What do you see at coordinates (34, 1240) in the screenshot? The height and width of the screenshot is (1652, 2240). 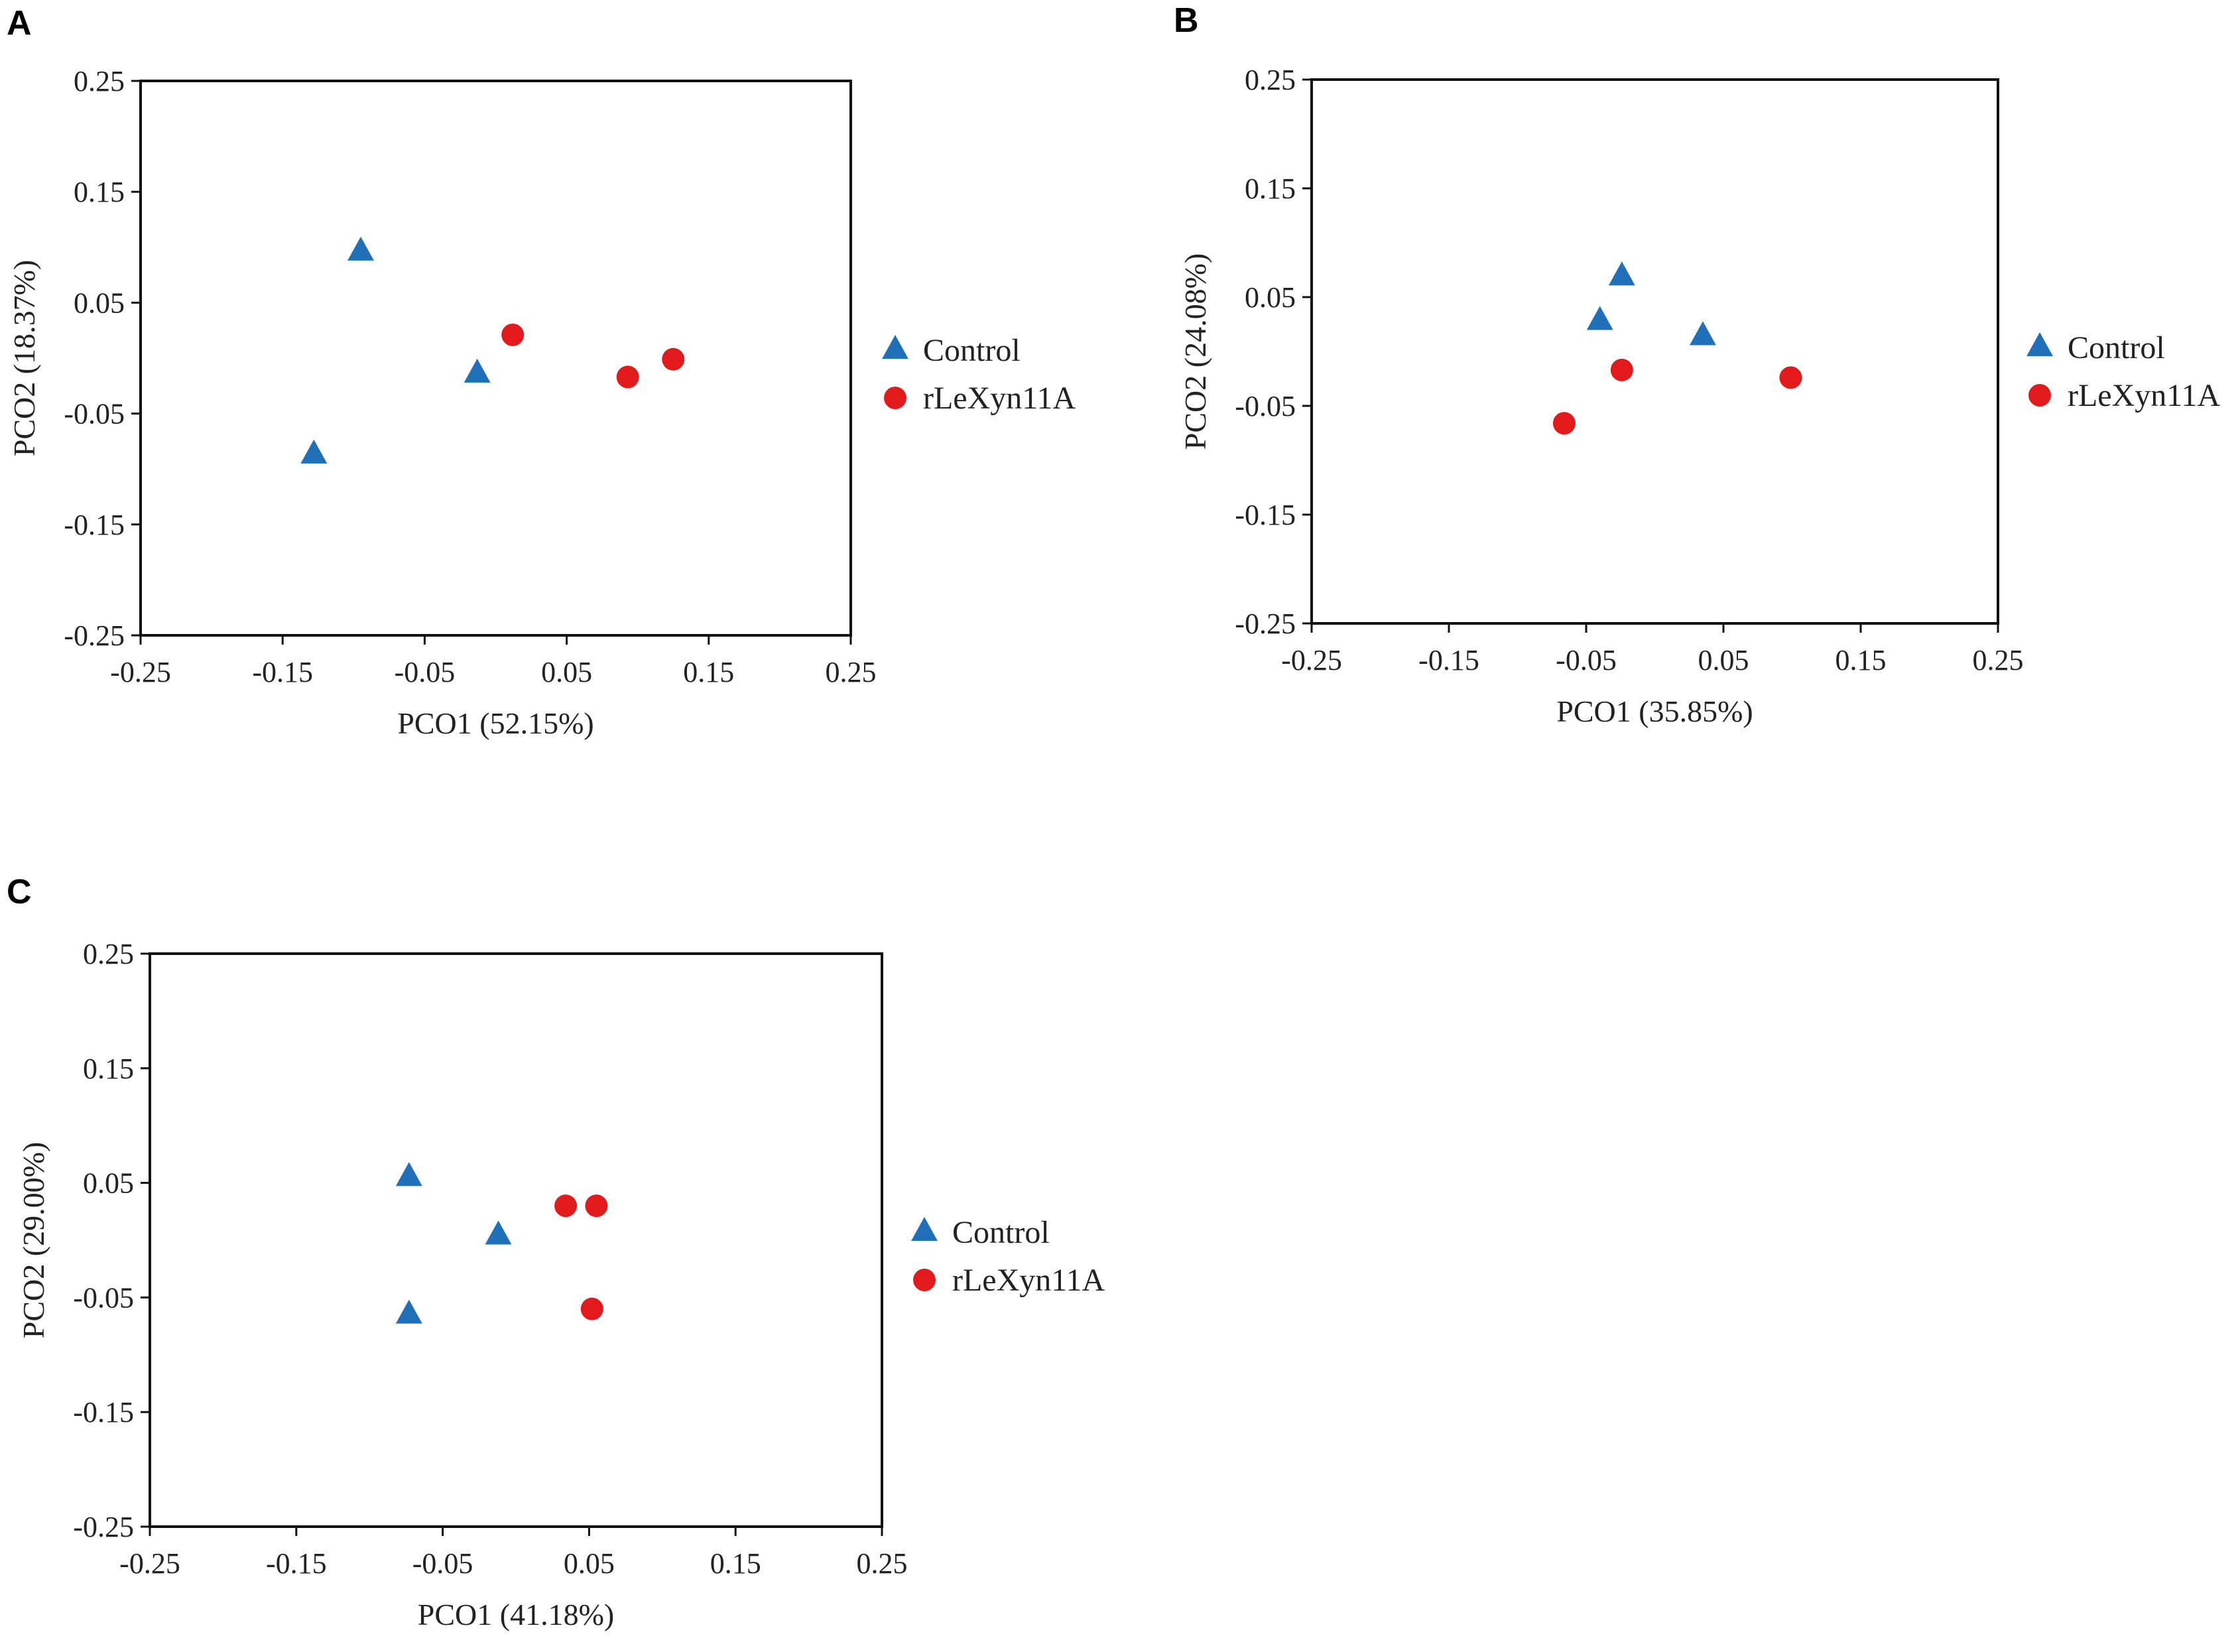 I see `y-axis-title: PCO2 (29.00%)` at bounding box center [34, 1240].